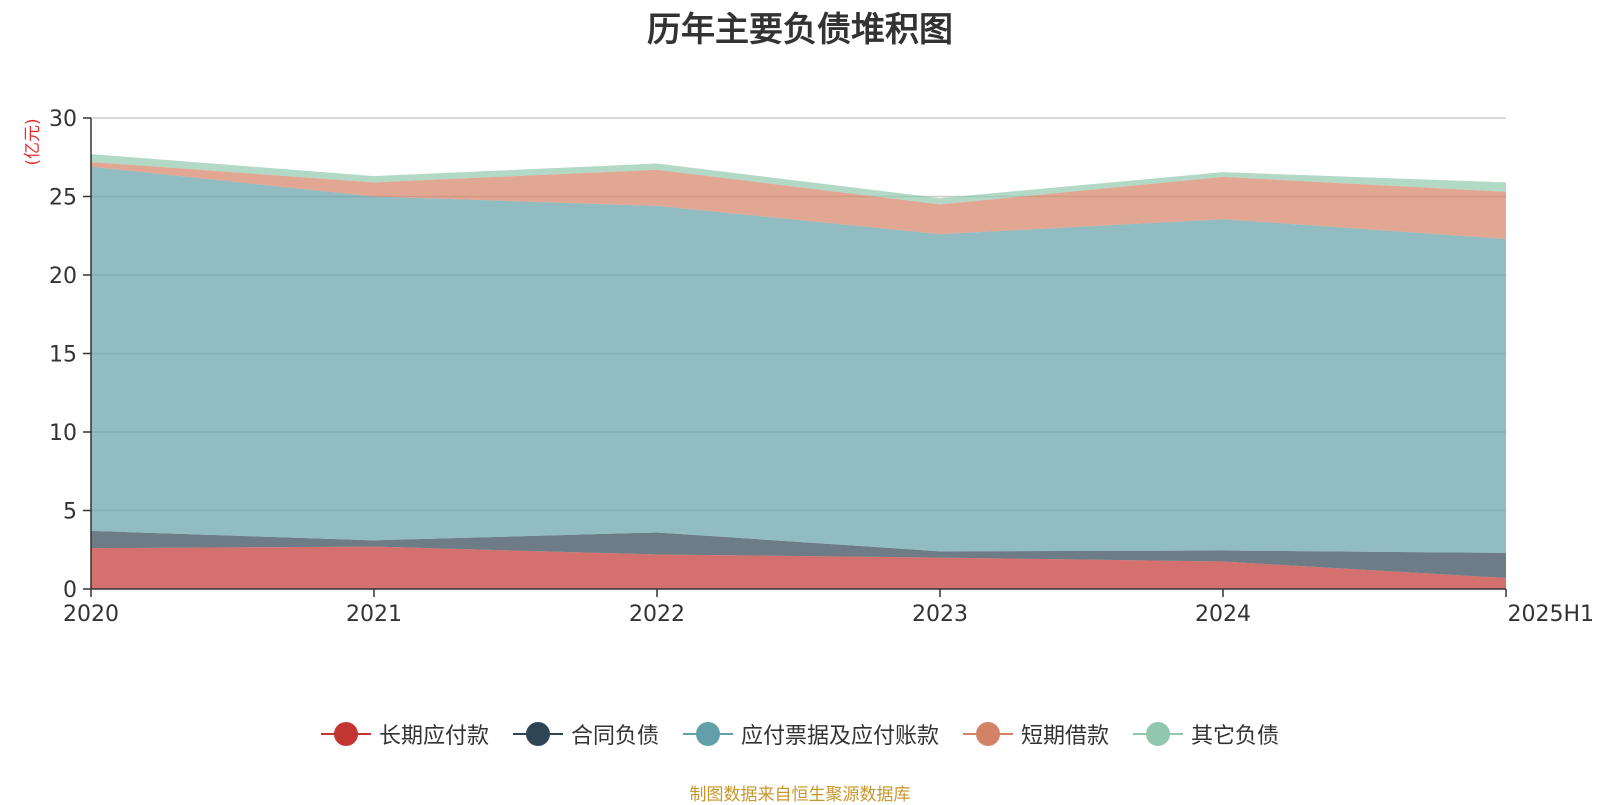 This screenshot has height=805, width=1600. I want to click on legend-label: 应付票据及应付账款, so click(839, 736).